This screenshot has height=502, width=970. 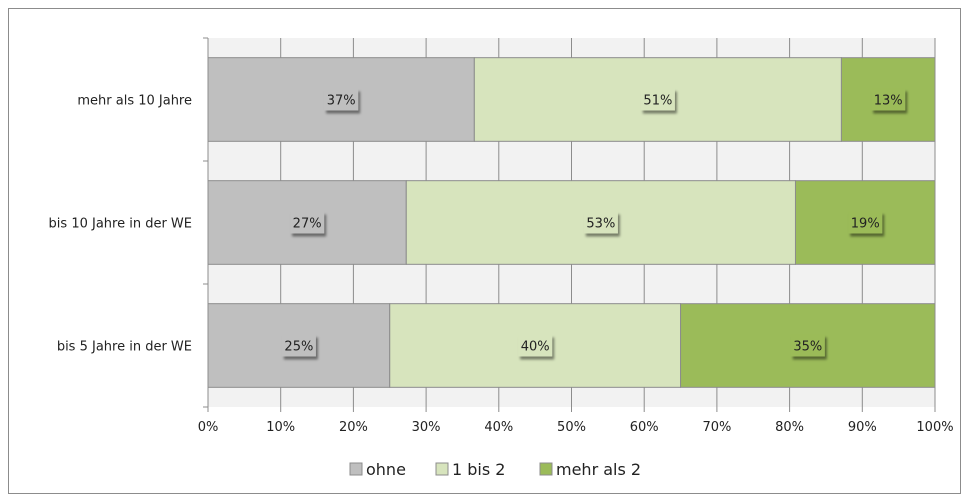 I want to click on data-label: 13%, so click(x=888, y=101).